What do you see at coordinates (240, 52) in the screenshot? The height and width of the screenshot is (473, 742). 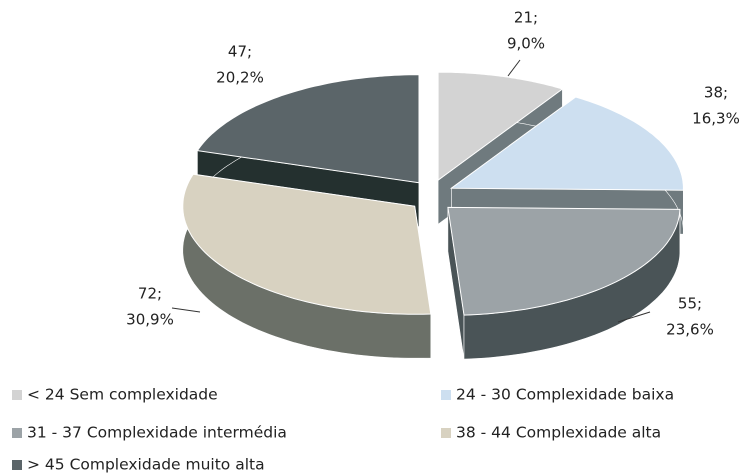 I see `data-label: 47;` at bounding box center [240, 52].